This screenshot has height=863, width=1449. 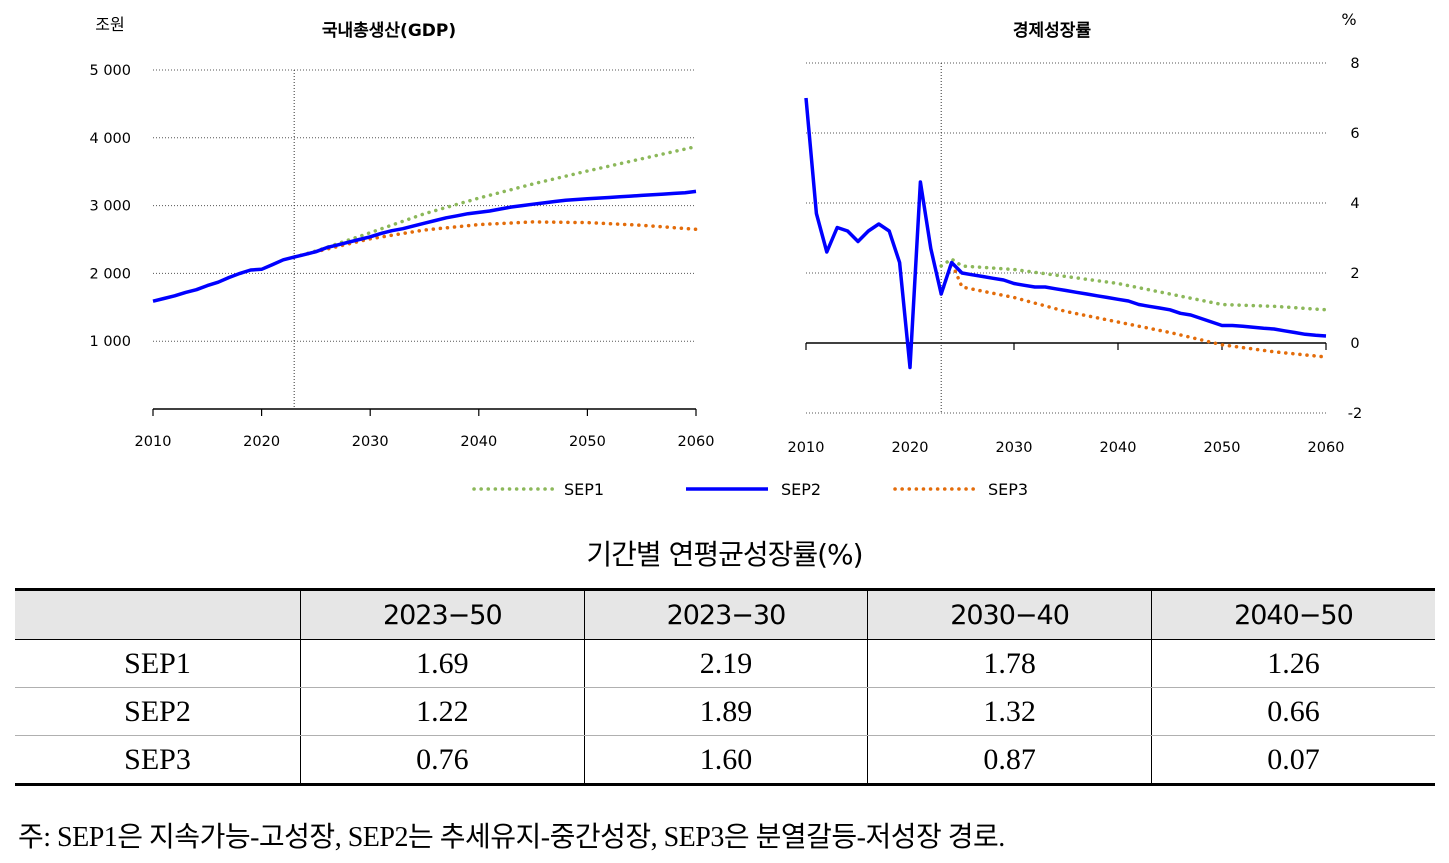 I want to click on y-tick-label: -2, so click(x=1355, y=414).